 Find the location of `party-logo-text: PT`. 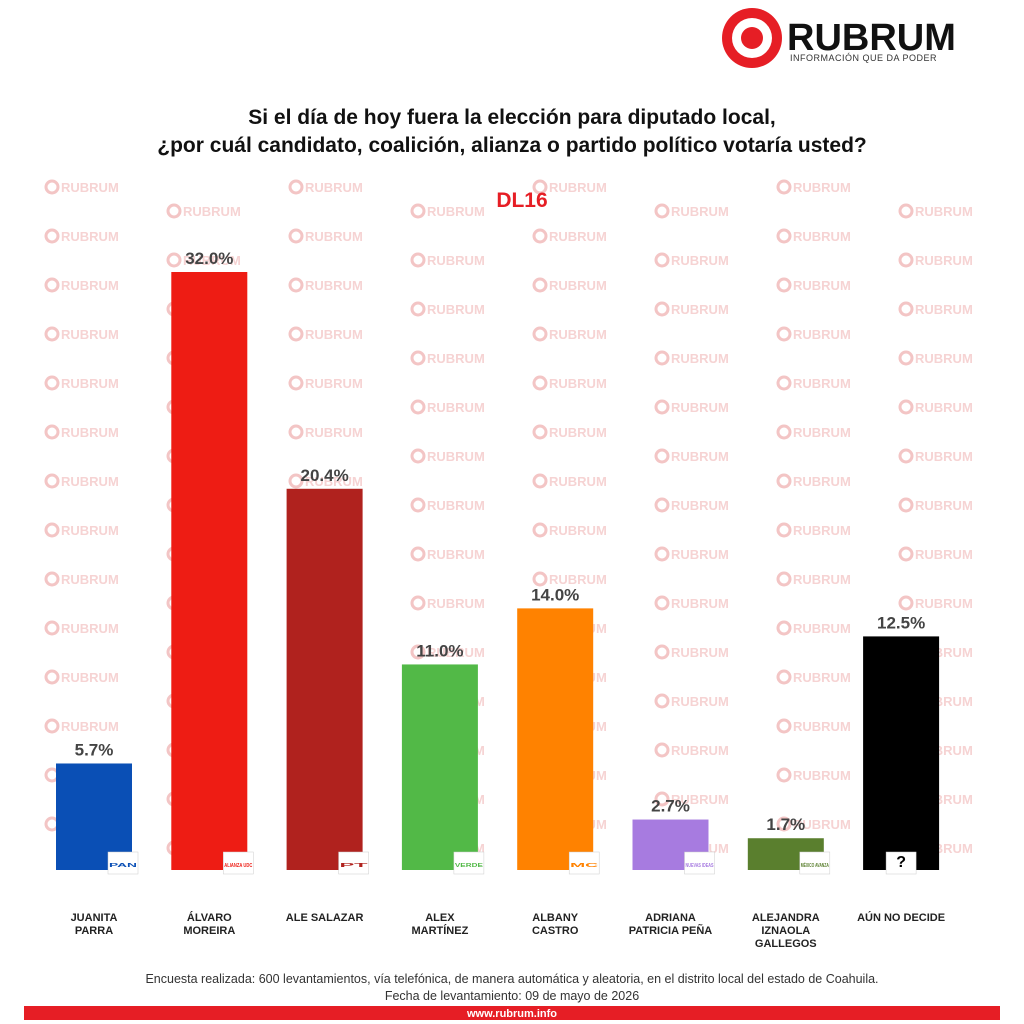

party-logo-text: PT is located at coordinates (355, 866).